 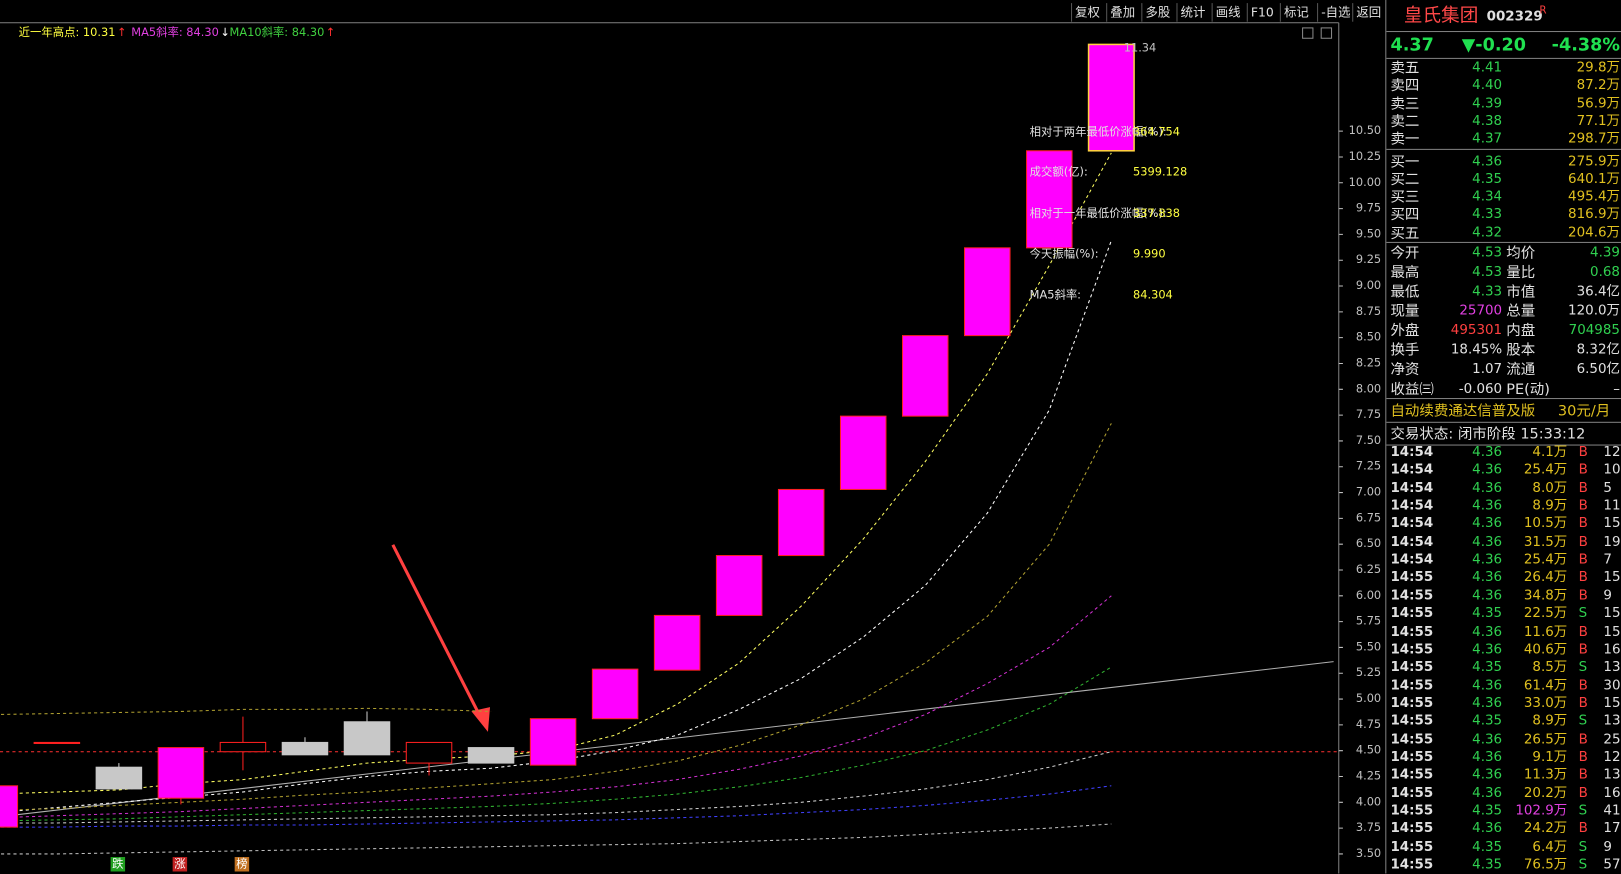 I want to click on toolbar-button: 多股, so click(x=1157, y=12).